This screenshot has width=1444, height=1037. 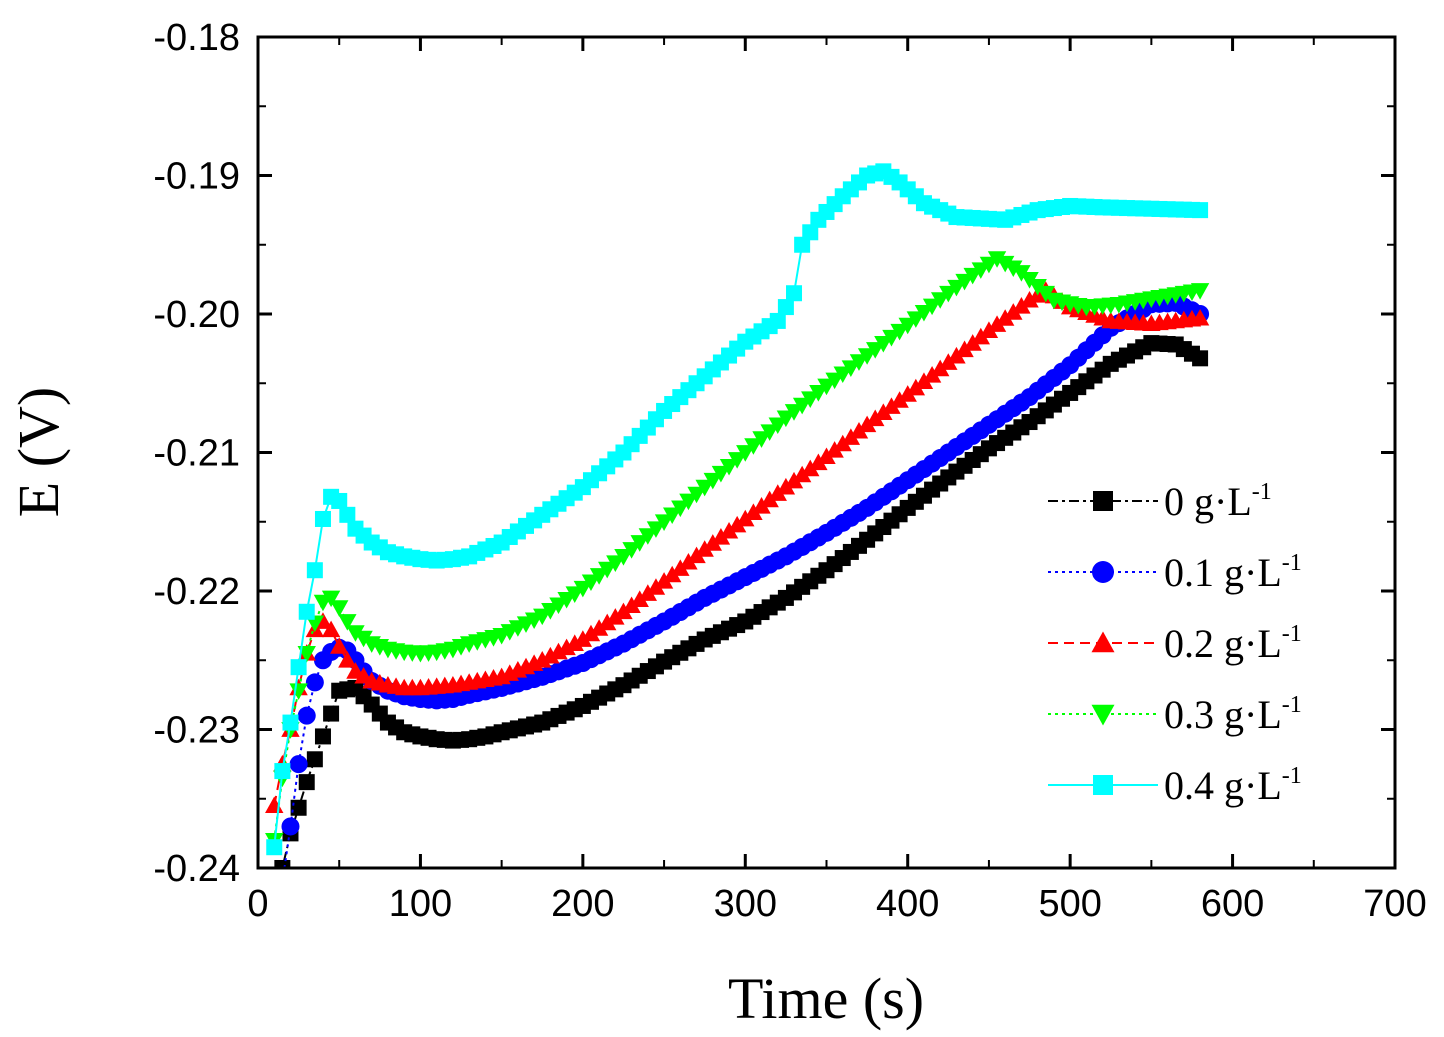 What do you see at coordinates (745, 904) in the screenshot?
I see `x-tick-label: 300` at bounding box center [745, 904].